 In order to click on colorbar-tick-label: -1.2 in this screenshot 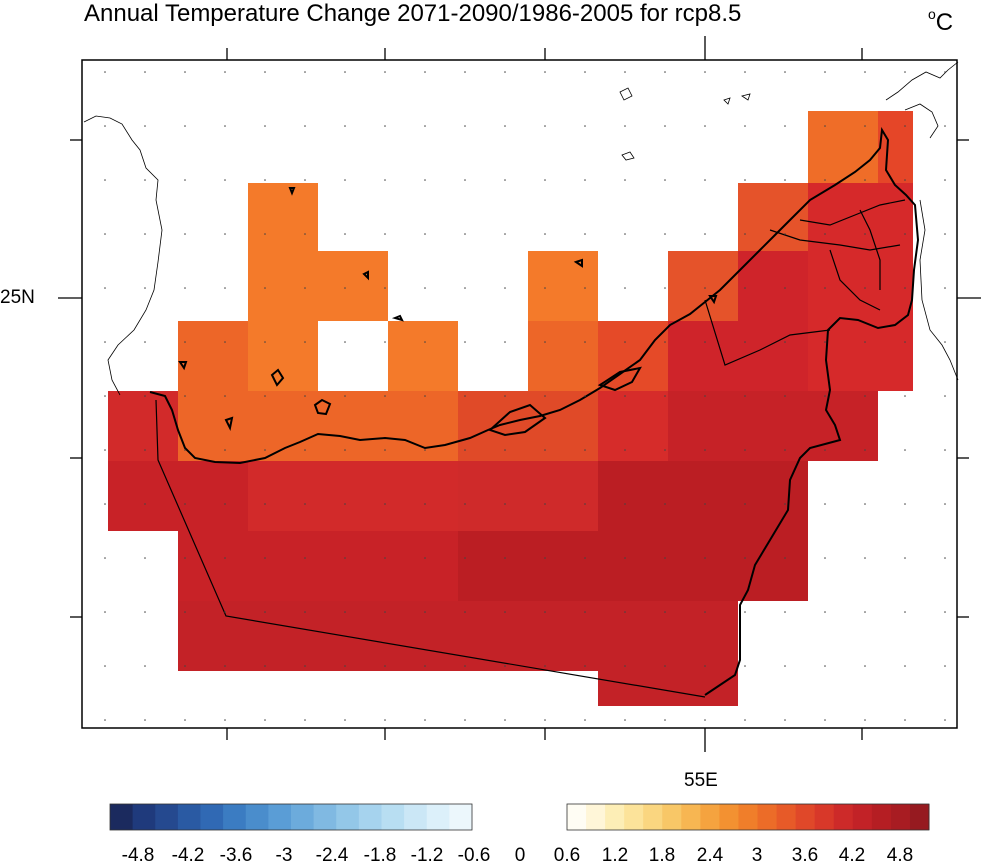, I will do `click(427, 855)`.